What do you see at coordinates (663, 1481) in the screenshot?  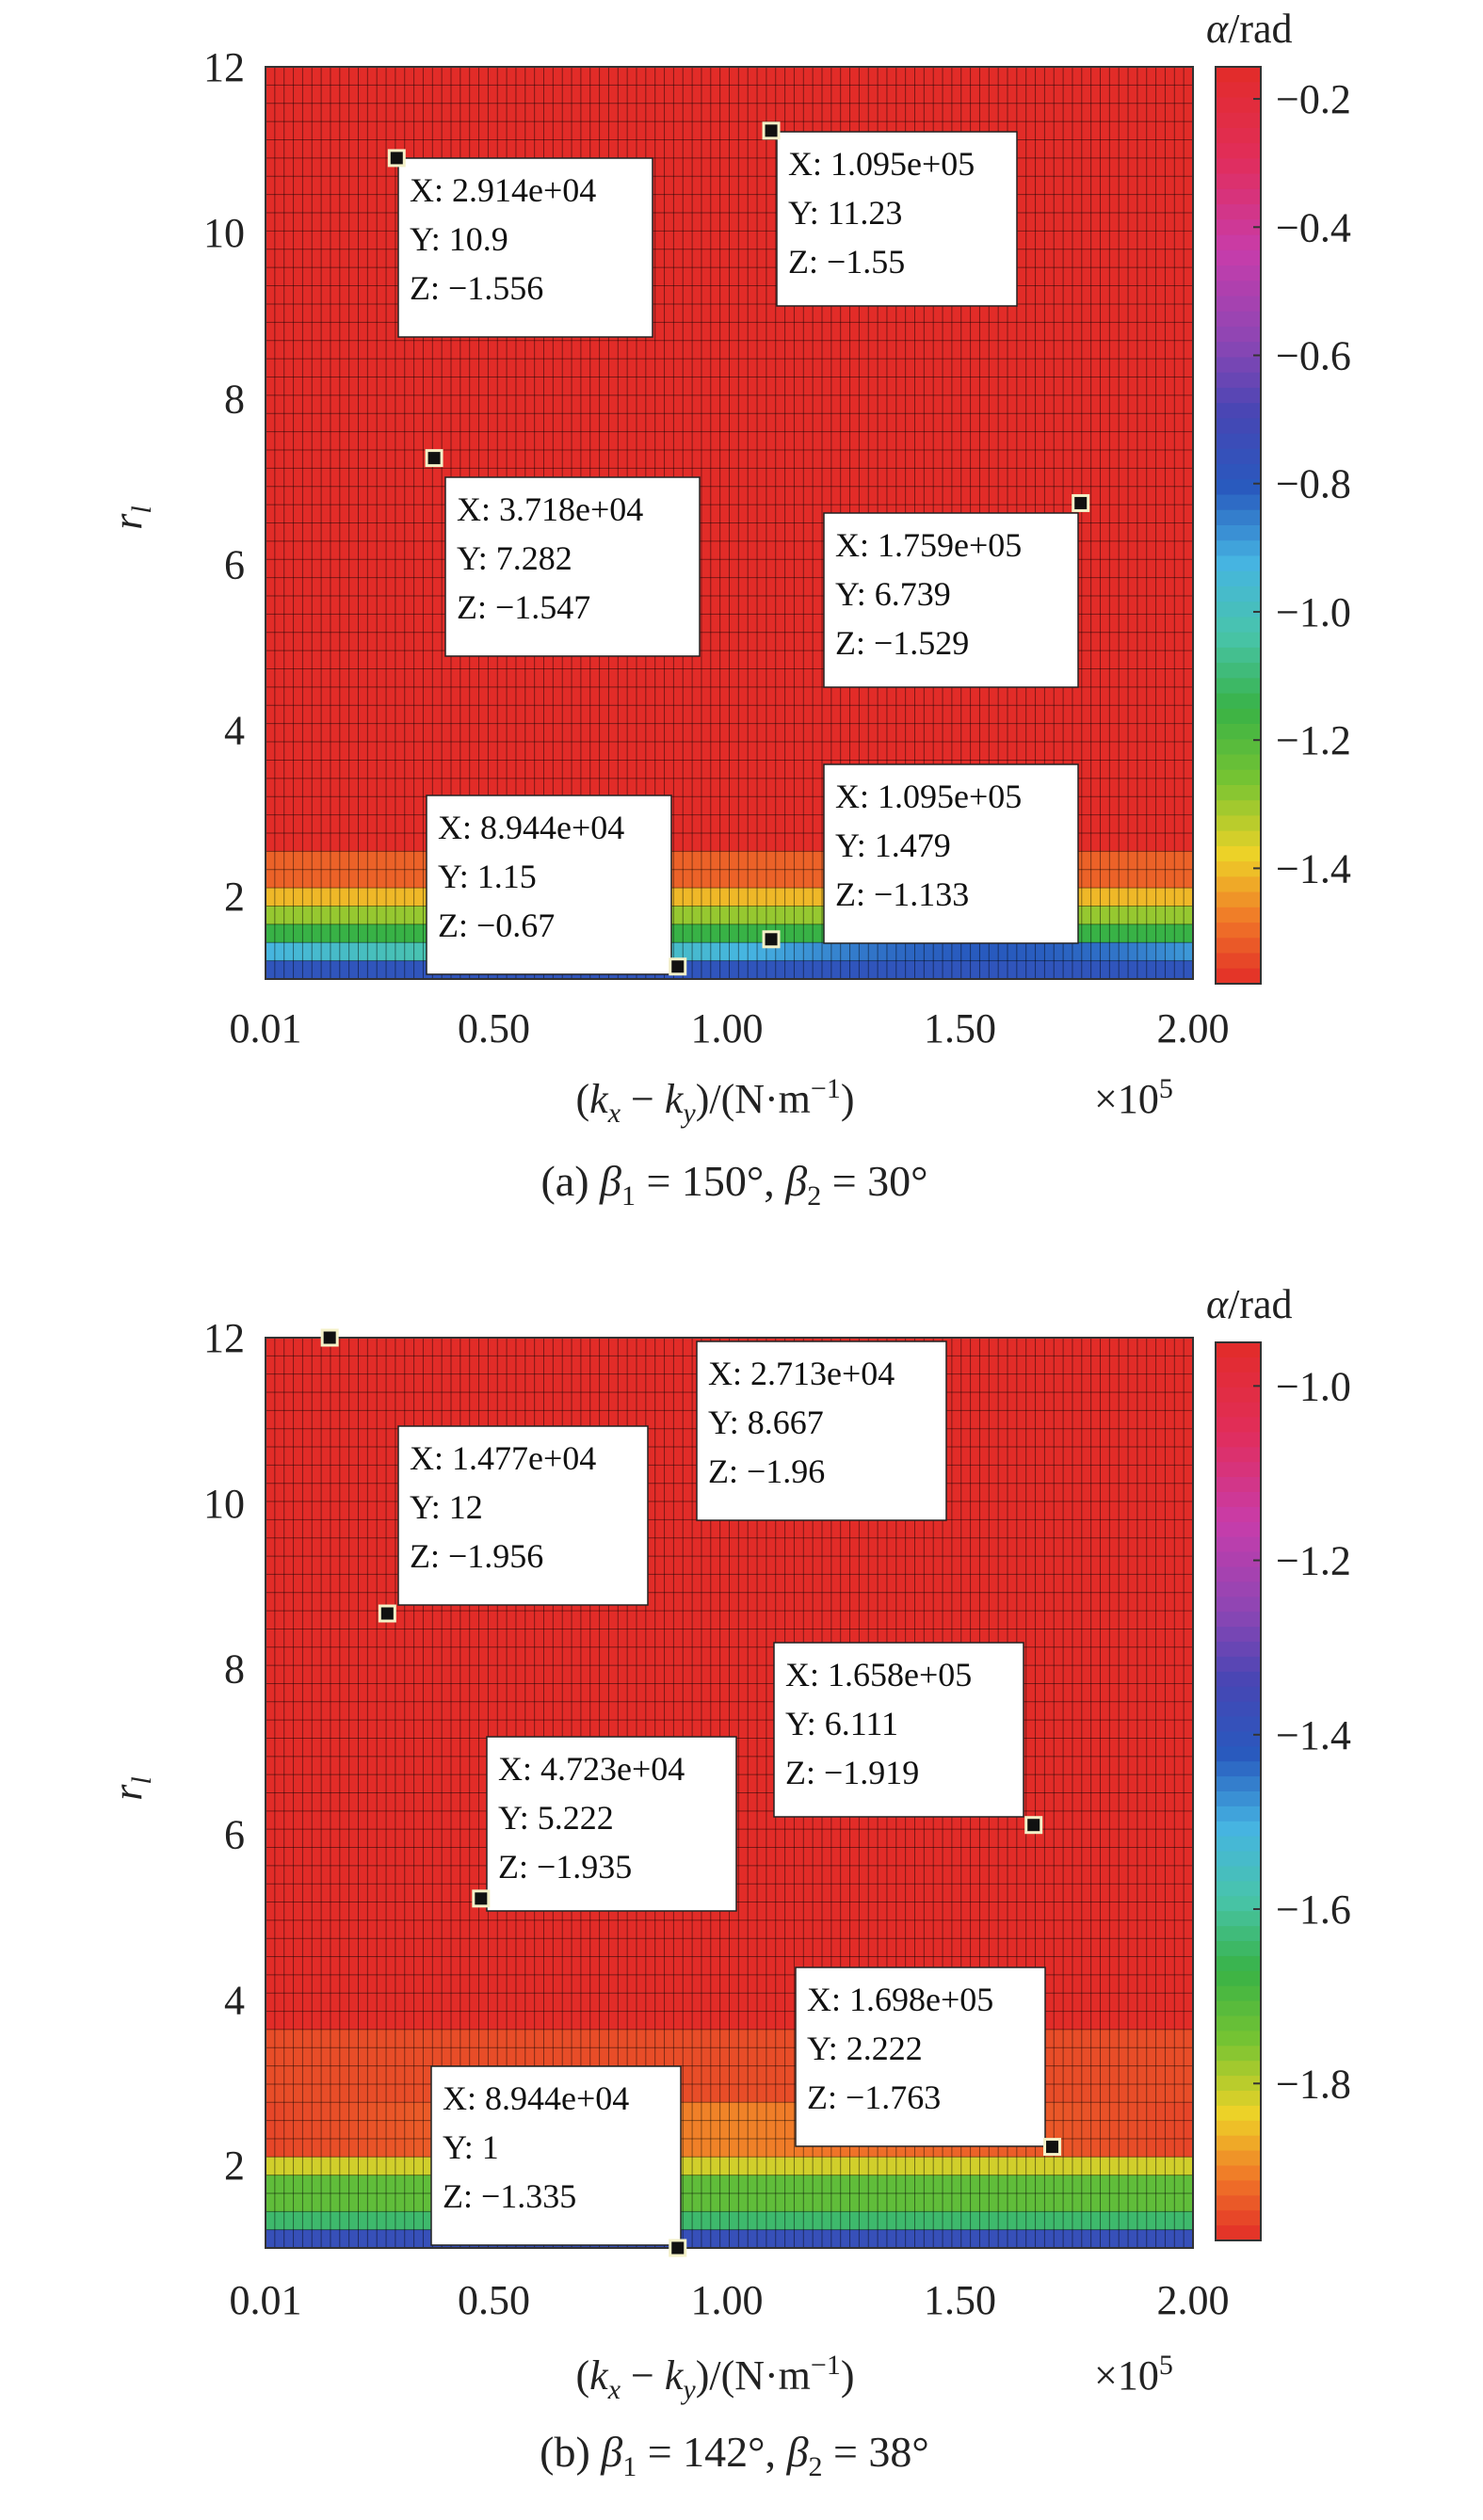 I see `datatip: X: 2.713e+04 Y: 8.667 Z: −1.96` at bounding box center [663, 1481].